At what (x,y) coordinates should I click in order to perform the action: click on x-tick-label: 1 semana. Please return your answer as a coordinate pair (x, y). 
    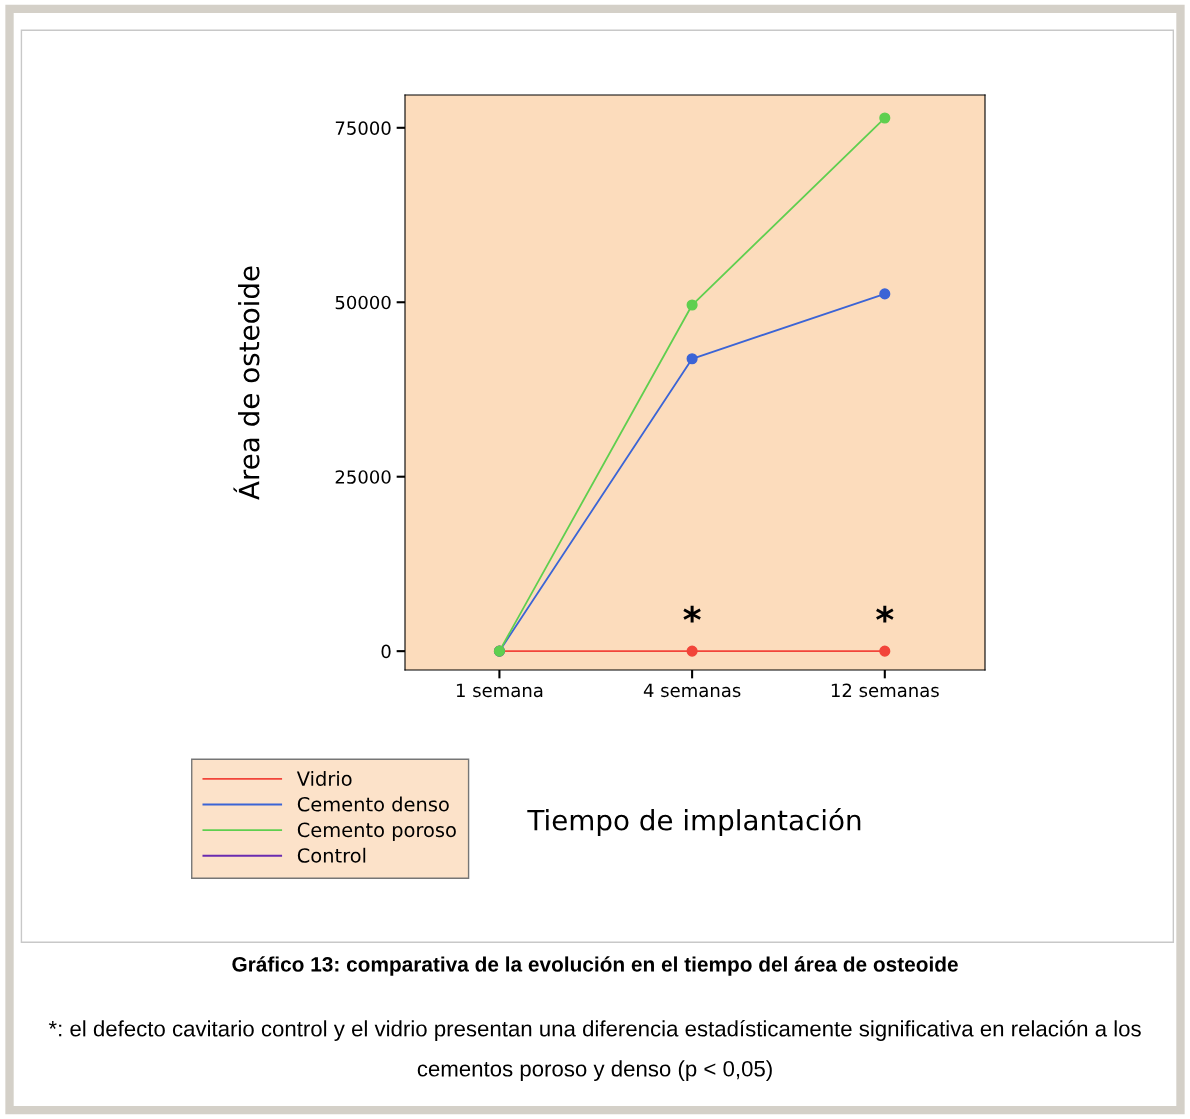
    Looking at the image, I should click on (499, 690).